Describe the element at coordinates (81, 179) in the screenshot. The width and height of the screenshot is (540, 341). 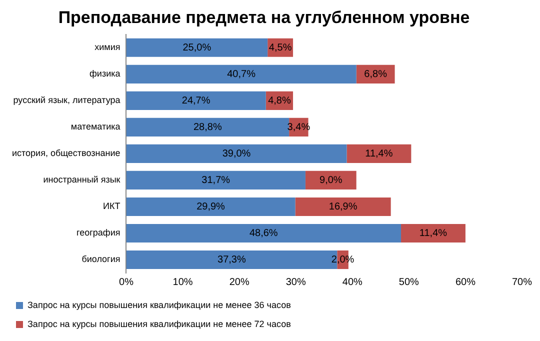
I see `y-tick-label: иностранный язык` at that location.